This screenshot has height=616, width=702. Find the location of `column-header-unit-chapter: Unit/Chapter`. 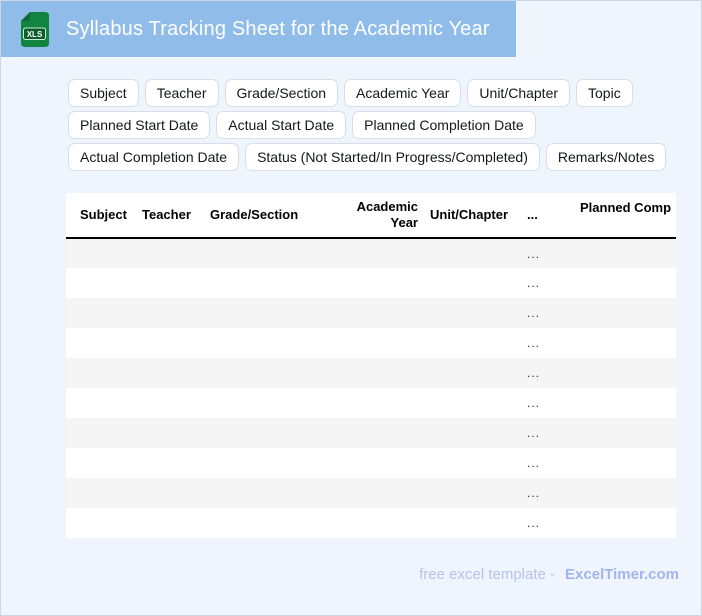

column-header-unit-chapter: Unit/Chapter is located at coordinates (470, 216).